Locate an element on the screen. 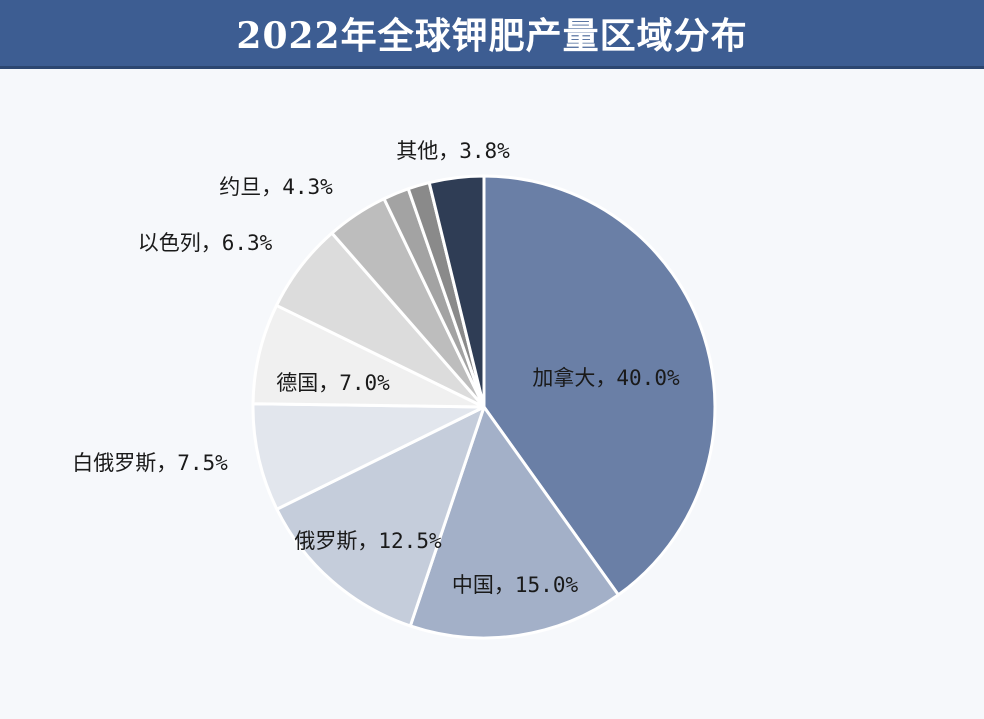 Image resolution: width=984 pixels, height=719 pixels. slice-label-6: 约旦，4.3% is located at coordinates (276, 187).